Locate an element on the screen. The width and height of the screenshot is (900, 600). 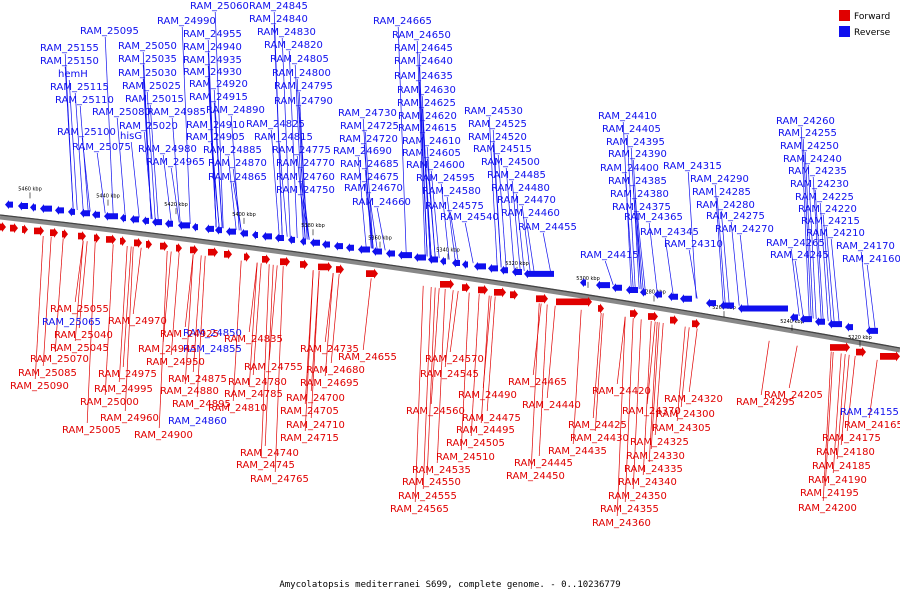
reverse-gene-label: RAM_24720 is located at coordinates (368, 139).